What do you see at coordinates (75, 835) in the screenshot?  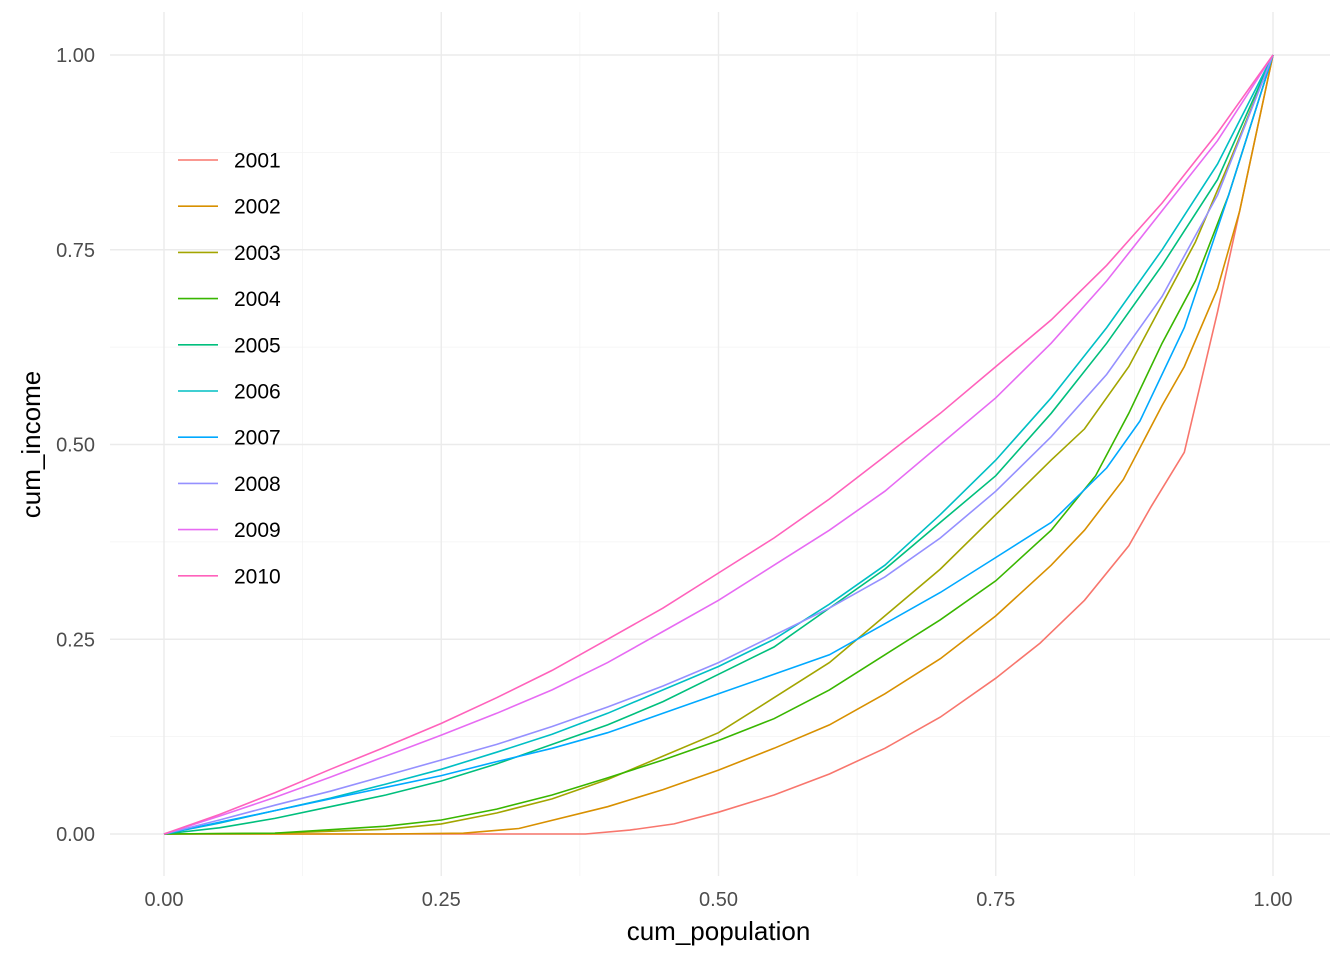 I see `y-tick-label: 0.00` at bounding box center [75, 835].